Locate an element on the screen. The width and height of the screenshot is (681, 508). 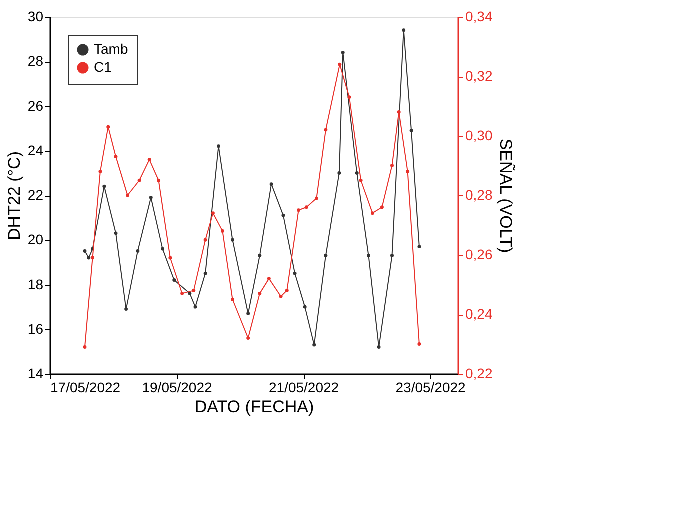
y-tick-label: 18 is located at coordinates (36, 284).